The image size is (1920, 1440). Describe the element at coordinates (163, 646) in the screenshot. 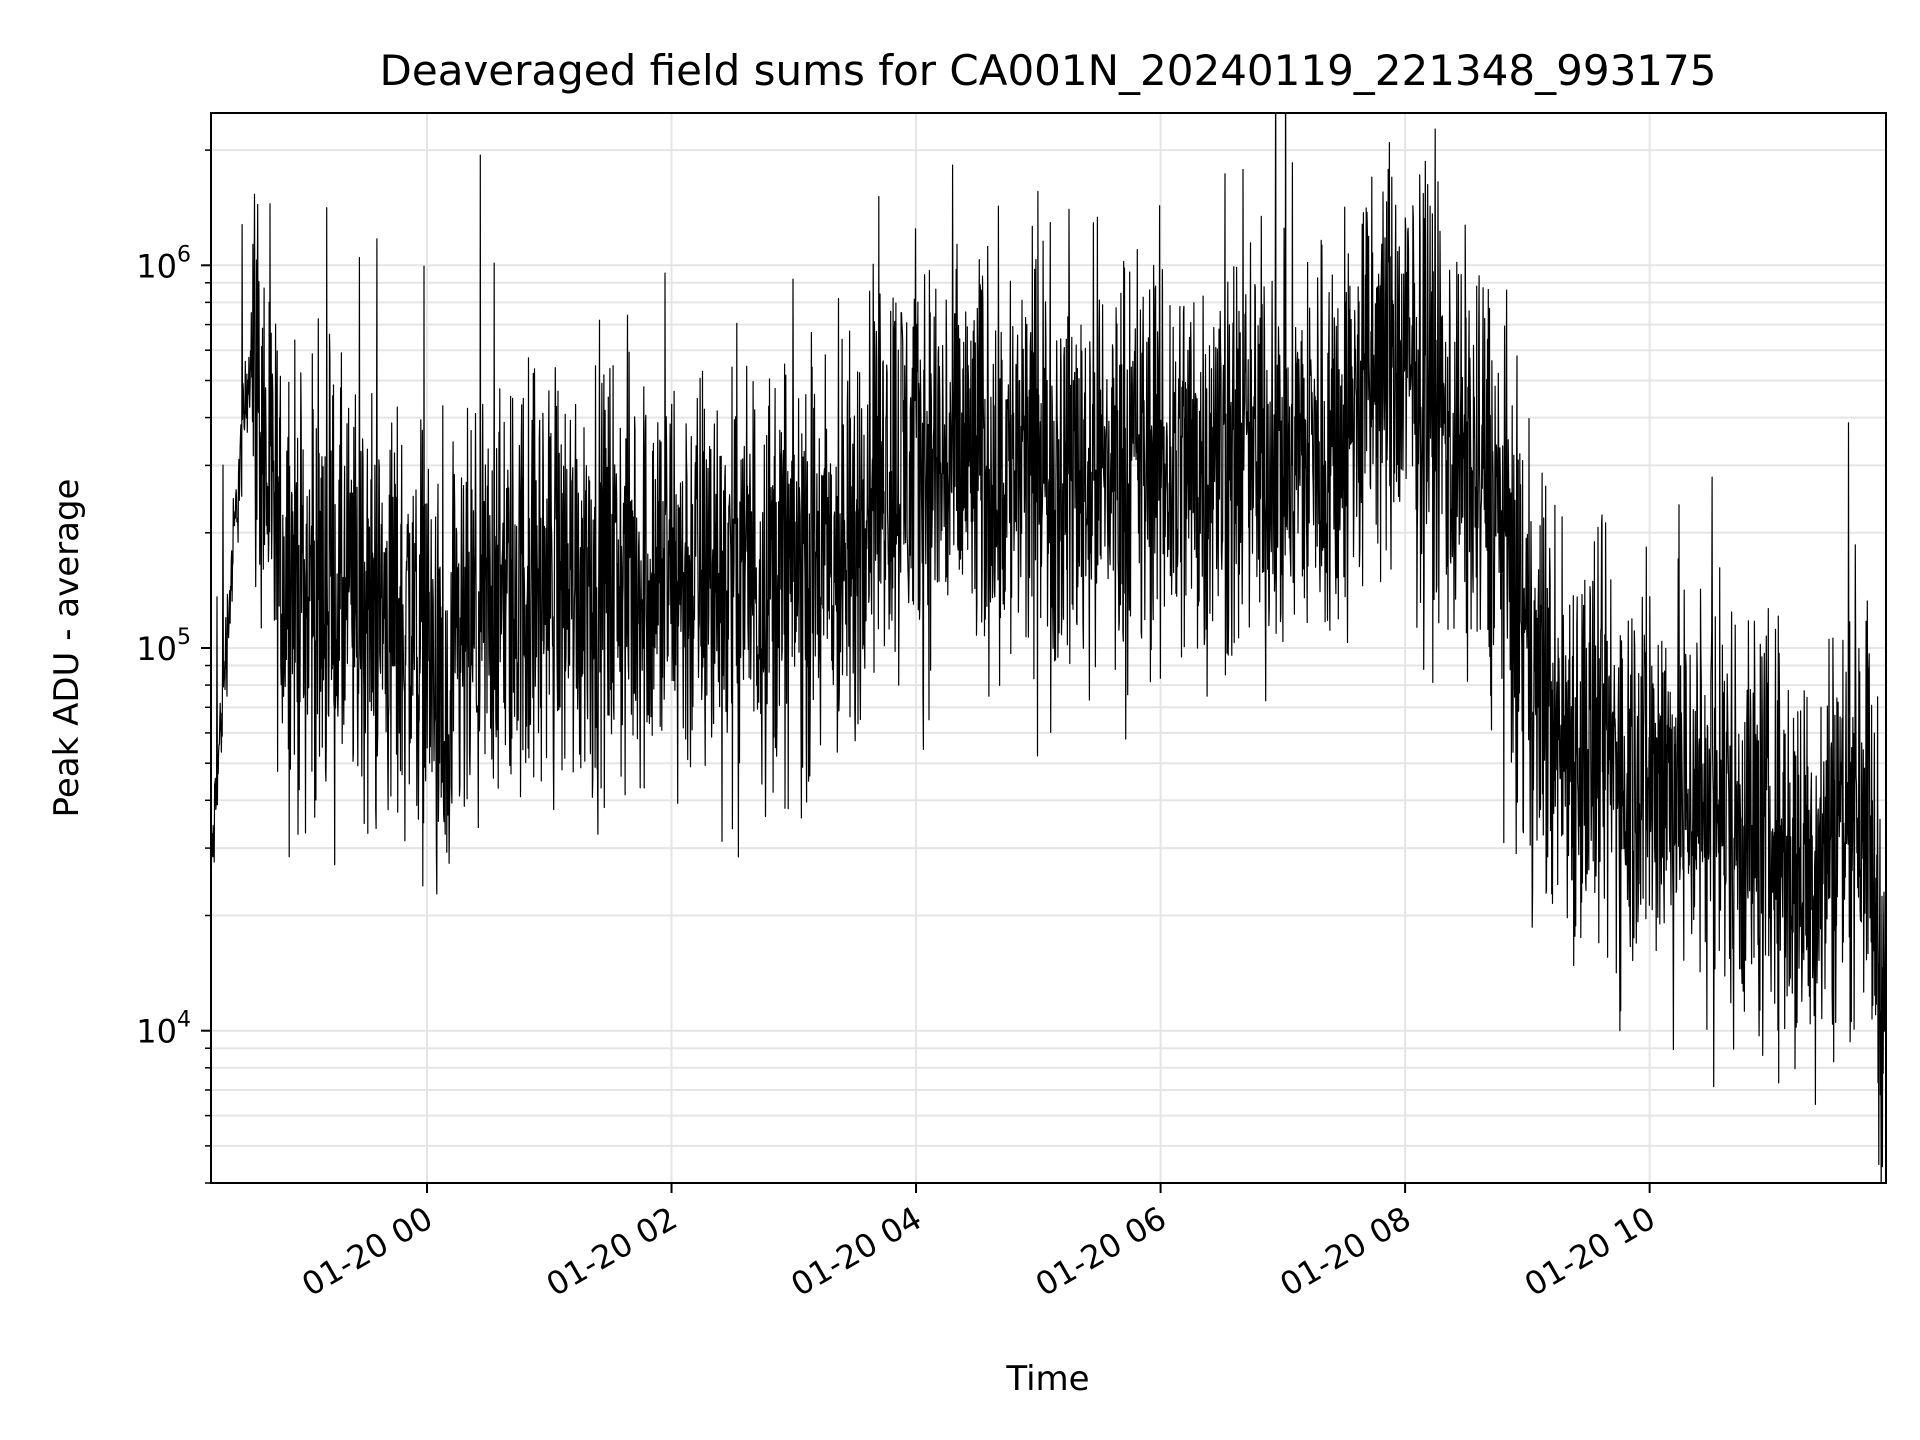

I see `y-tick-label: 10⁵` at that location.